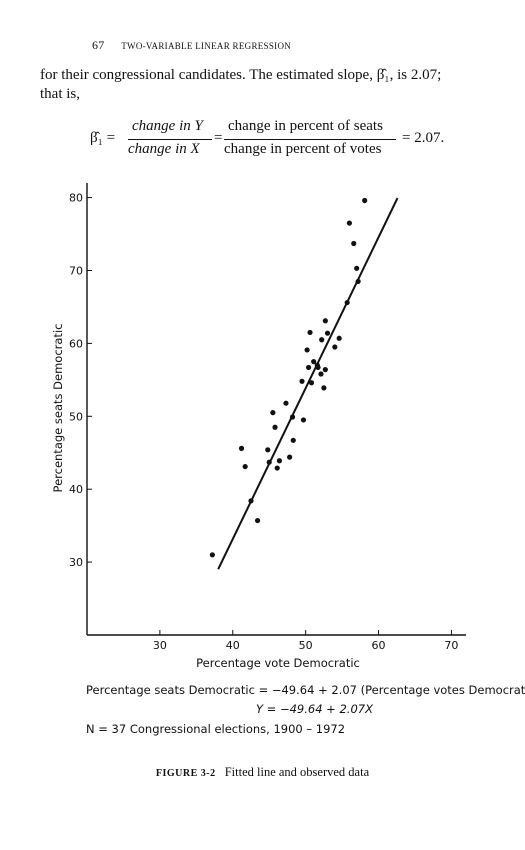 This screenshot has height=850, width=525. I want to click on page-header: 67 TWO-VARIABLE LINEAR REGRESSION, so click(191, 45).